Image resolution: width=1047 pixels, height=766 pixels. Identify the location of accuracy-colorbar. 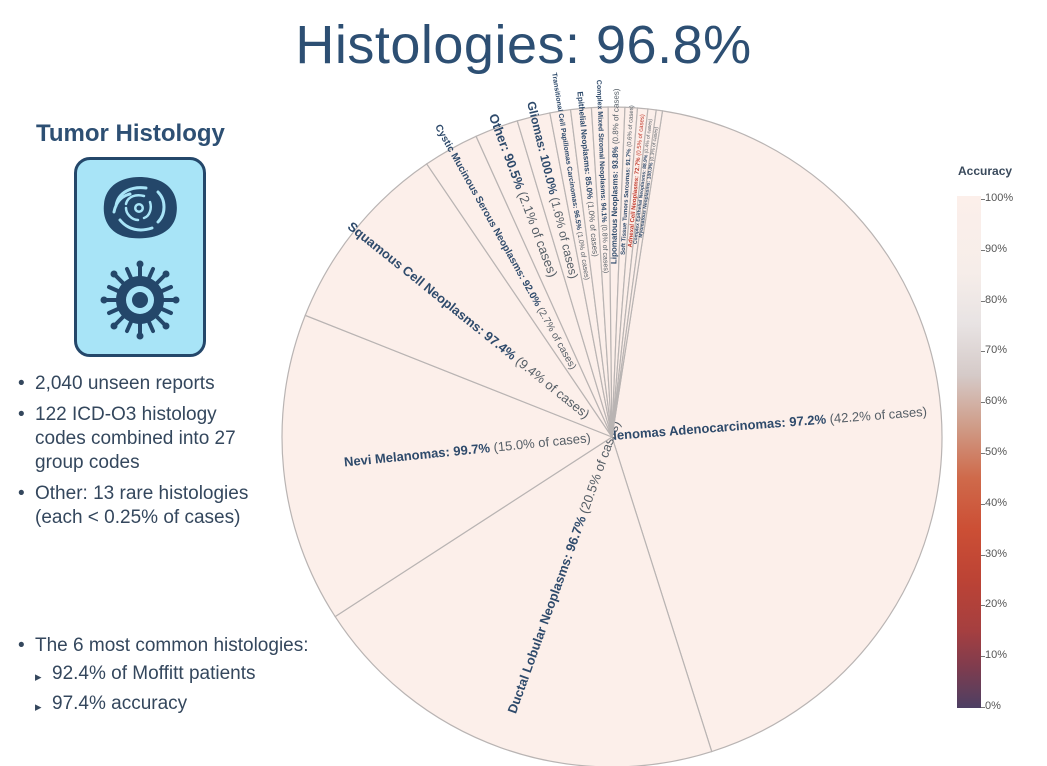
(969, 452).